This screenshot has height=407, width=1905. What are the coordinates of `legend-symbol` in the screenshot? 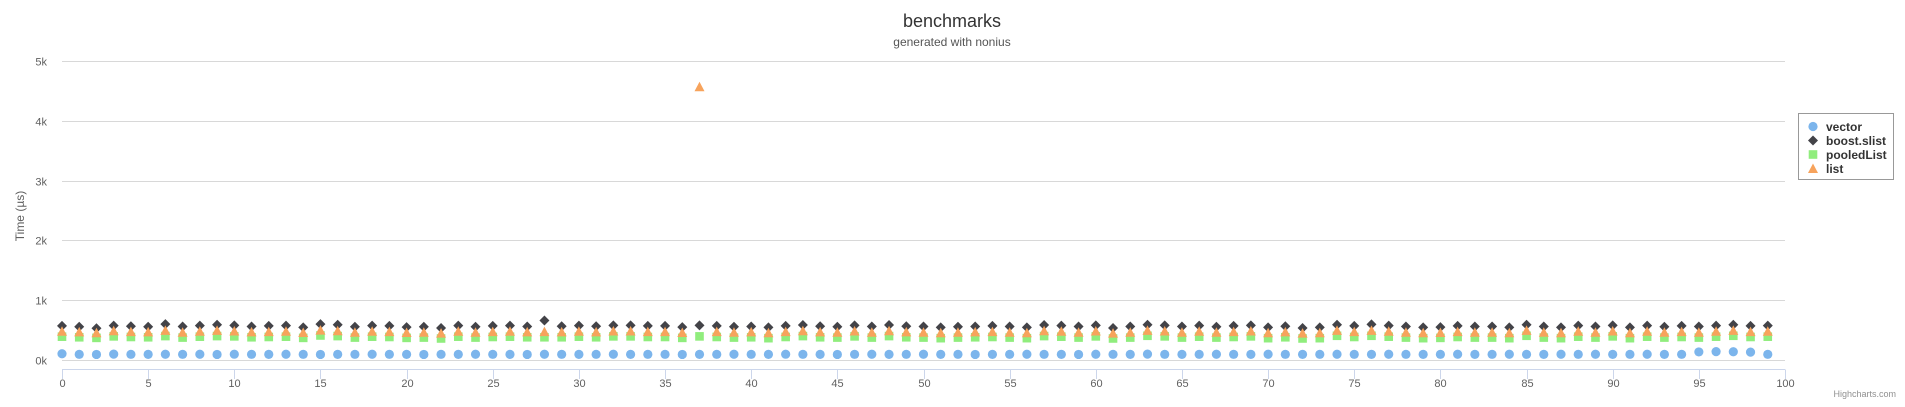 It's located at (1813, 154).